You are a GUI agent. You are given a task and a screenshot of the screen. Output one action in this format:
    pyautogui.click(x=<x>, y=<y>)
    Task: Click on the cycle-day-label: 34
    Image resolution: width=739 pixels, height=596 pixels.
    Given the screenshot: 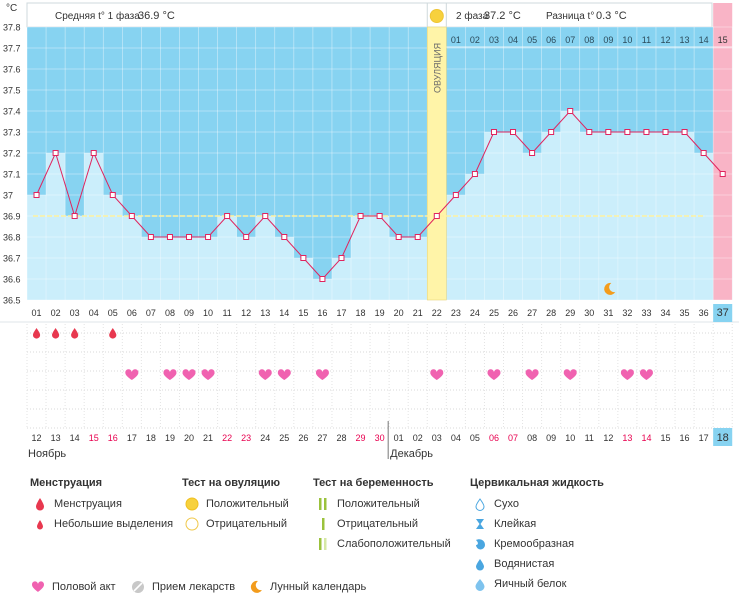 What is the action you would take?
    pyautogui.click(x=666, y=313)
    